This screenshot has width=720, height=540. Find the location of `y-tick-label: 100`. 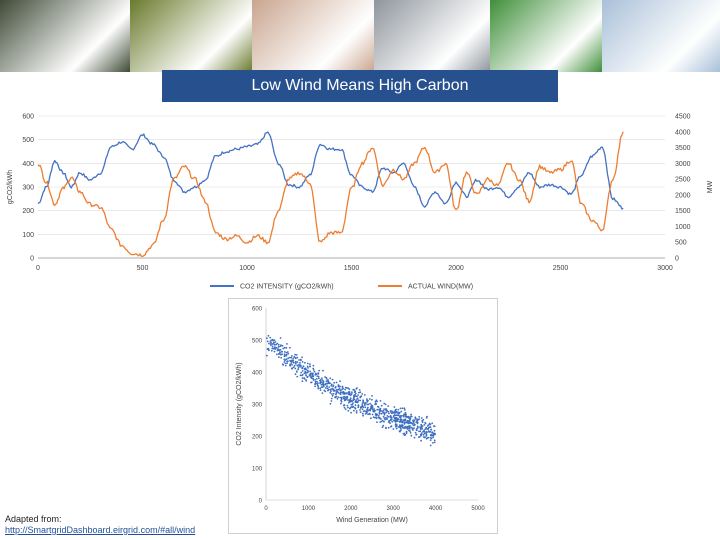

y-tick-label: 100 is located at coordinates (28, 235).